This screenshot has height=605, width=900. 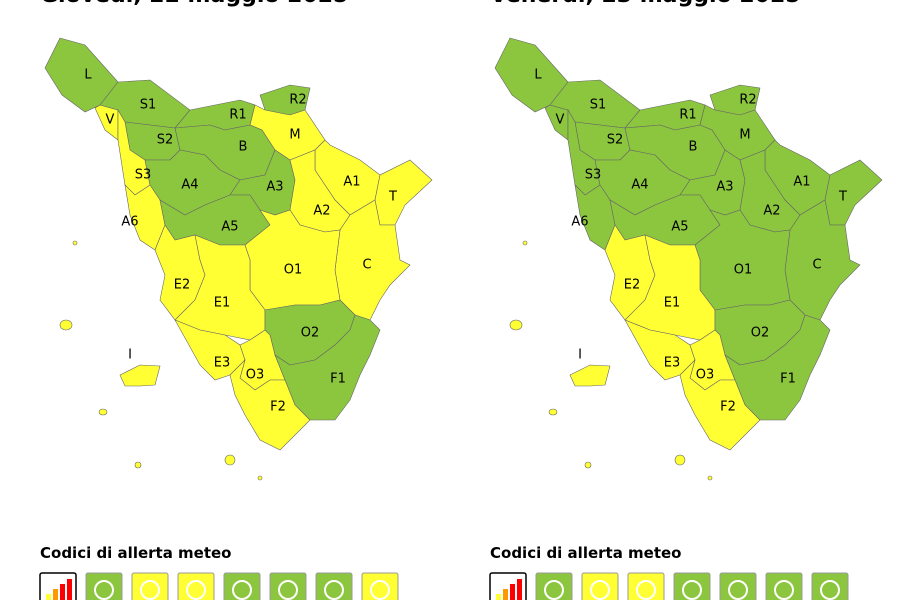 What do you see at coordinates (679, 227) in the screenshot?
I see `zone-label: A5` at bounding box center [679, 227].